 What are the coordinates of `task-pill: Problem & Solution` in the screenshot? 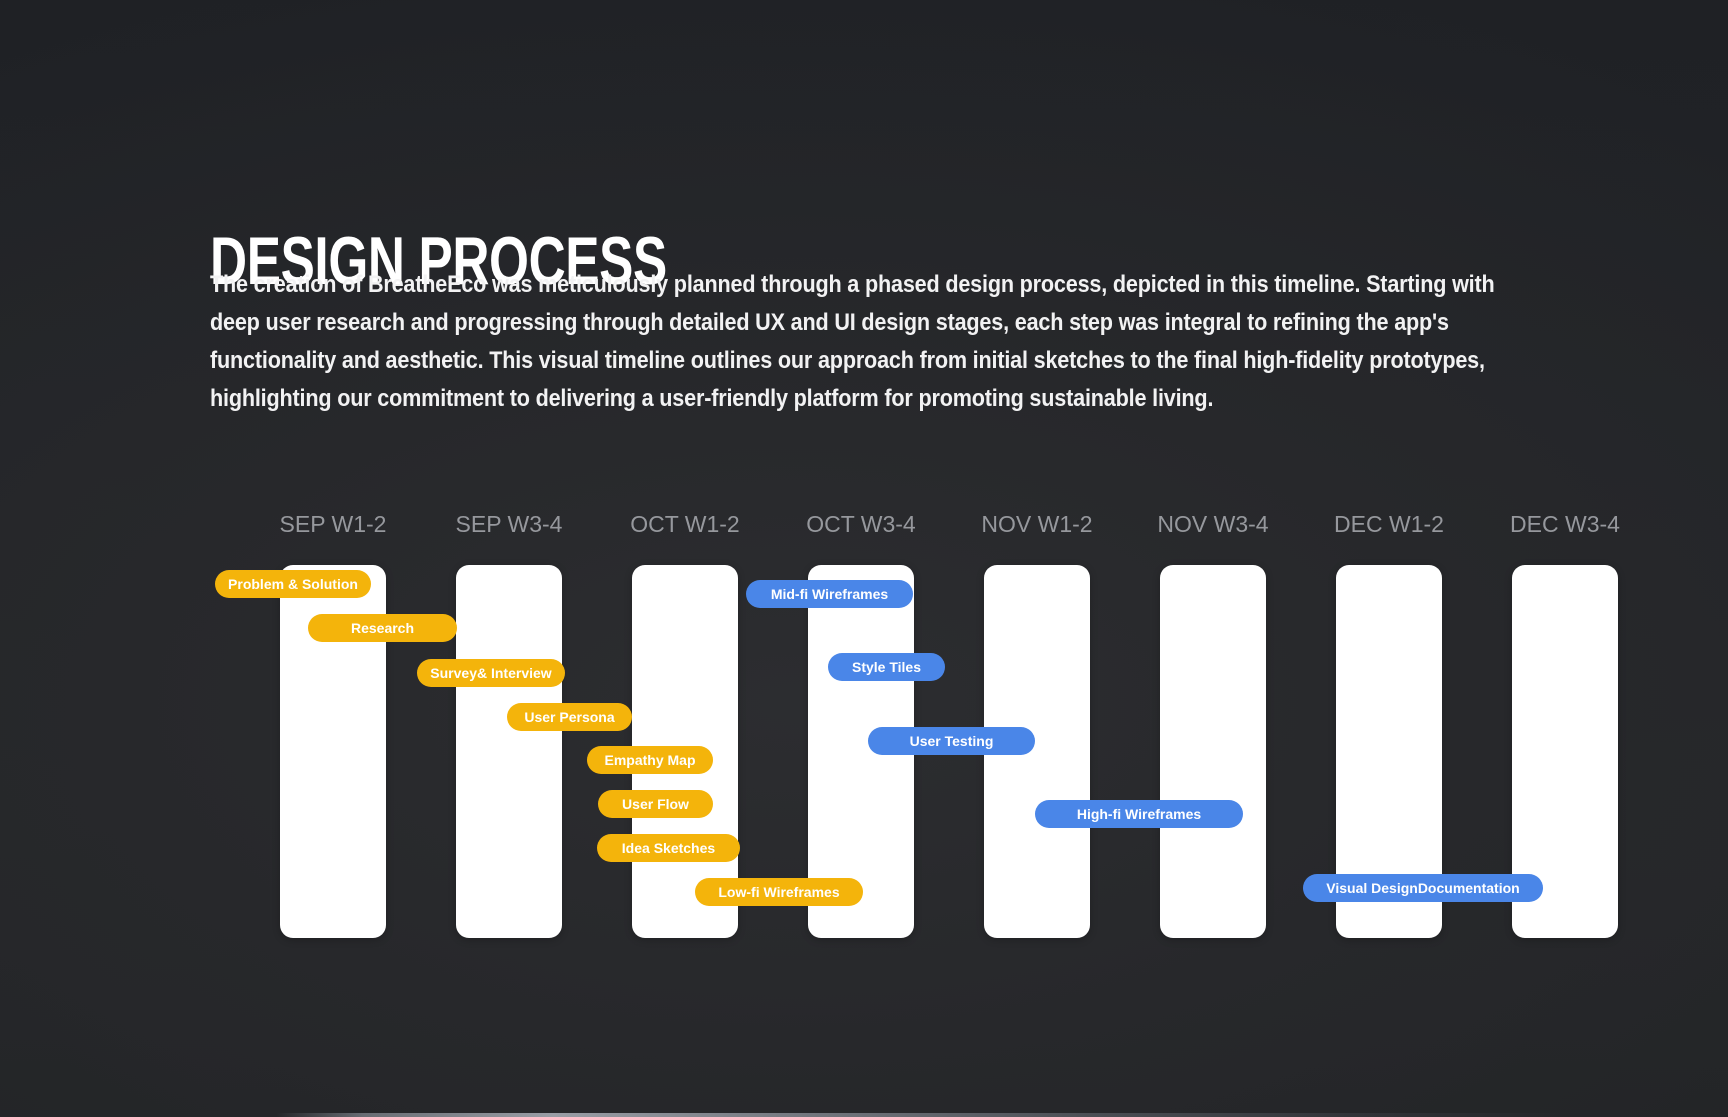 It's located at (293, 584).